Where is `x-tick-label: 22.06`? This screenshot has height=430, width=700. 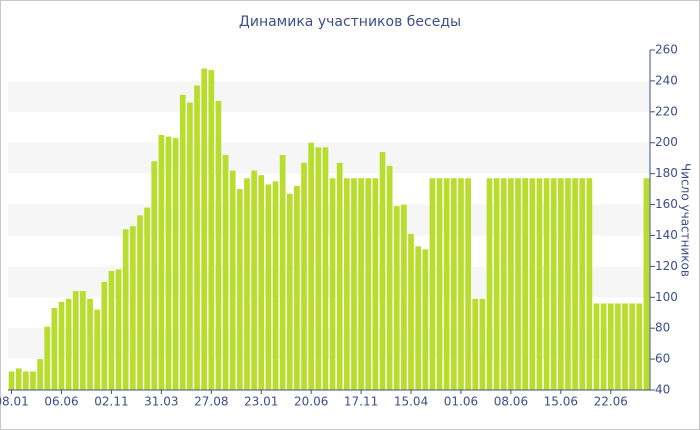 x-tick-label: 22.06 is located at coordinates (611, 402).